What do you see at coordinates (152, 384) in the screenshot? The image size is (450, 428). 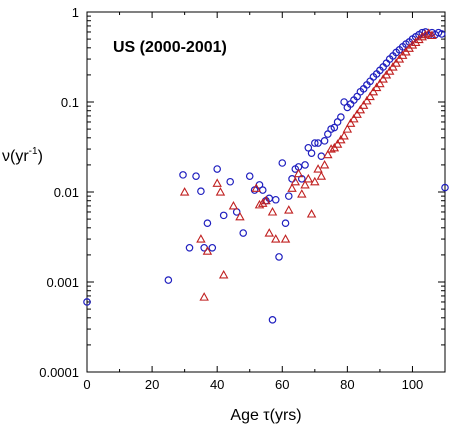 I see `x-tick-label: 20` at bounding box center [152, 384].